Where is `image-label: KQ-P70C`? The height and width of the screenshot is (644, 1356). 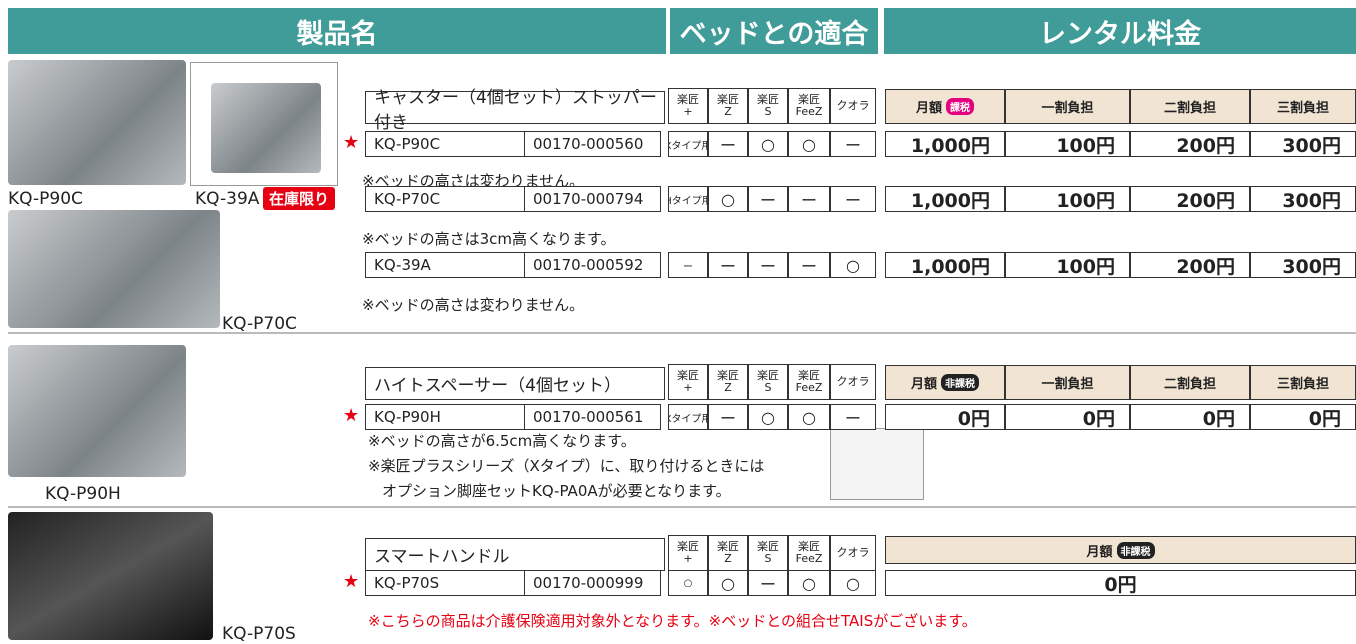
image-label: KQ-P70C is located at coordinates (259, 324).